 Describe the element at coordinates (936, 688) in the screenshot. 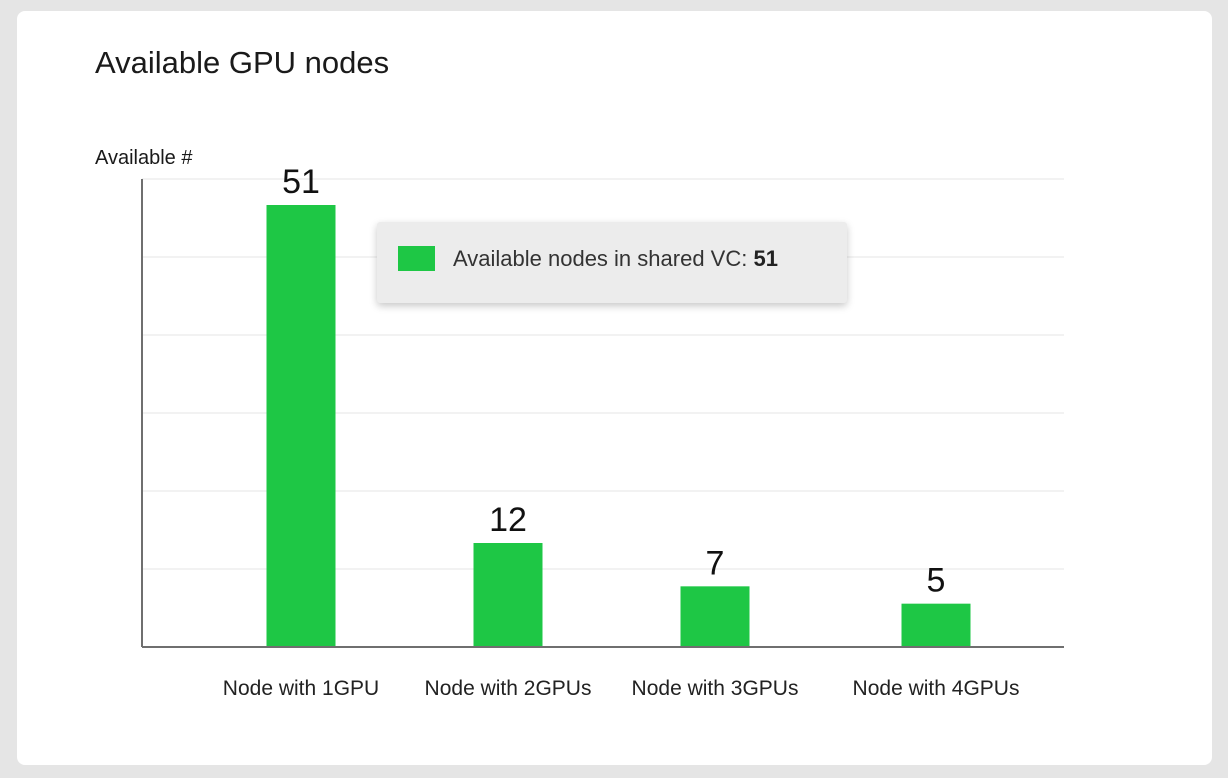

I see `x-tick-label: Node with 4GPUs` at that location.